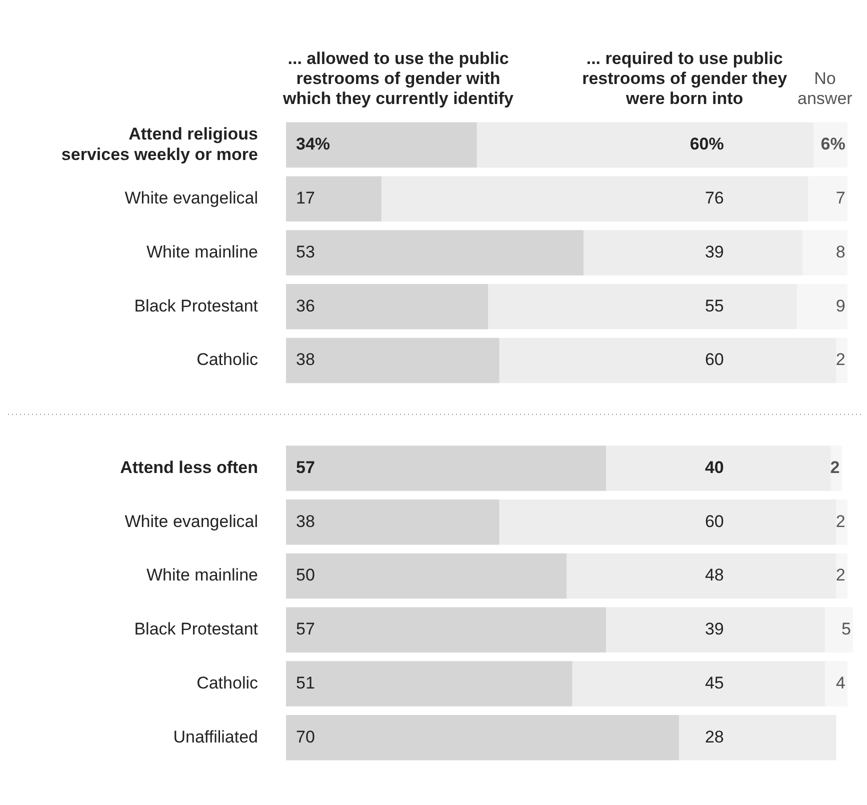 This screenshot has width=867, height=805. What do you see at coordinates (841, 252) in the screenshot?
I see `data-label: 8` at bounding box center [841, 252].